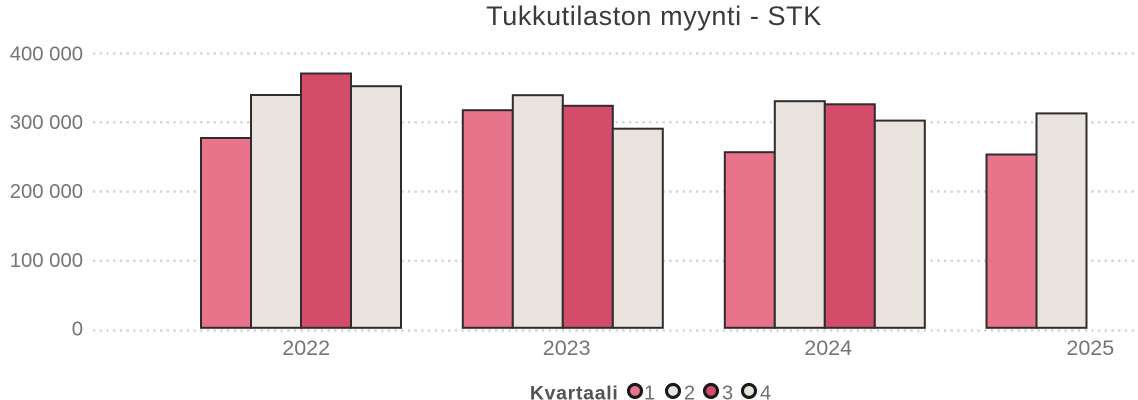  I want to click on svg-text: 2, so click(689, 391).